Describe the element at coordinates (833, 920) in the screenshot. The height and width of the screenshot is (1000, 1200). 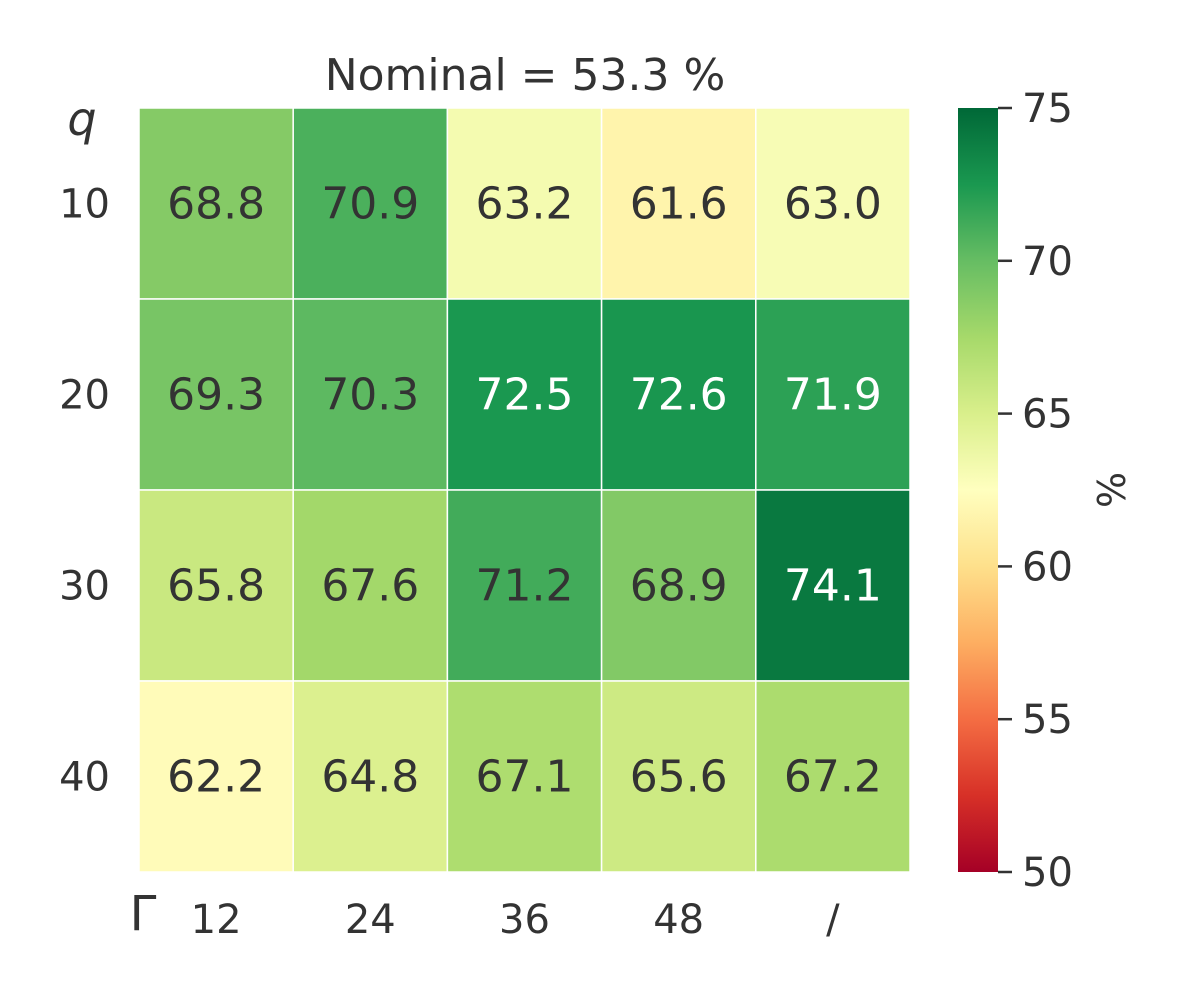
I see `x-tick-label: /` at that location.